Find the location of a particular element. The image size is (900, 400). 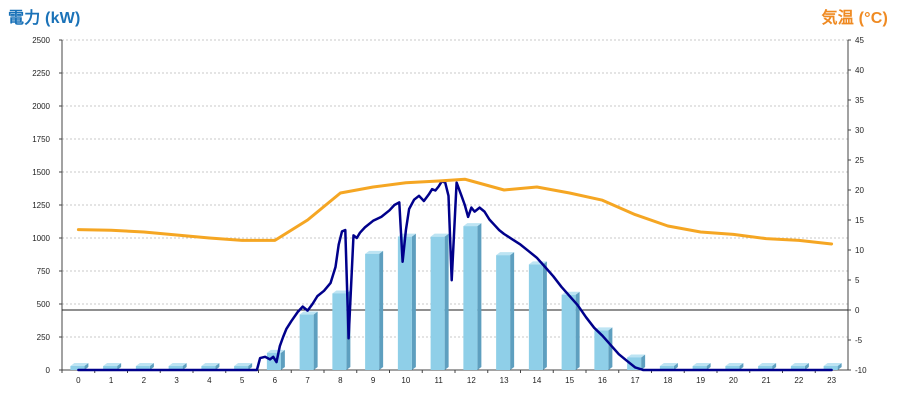

x-tick-label: 1 is located at coordinates (111, 380).